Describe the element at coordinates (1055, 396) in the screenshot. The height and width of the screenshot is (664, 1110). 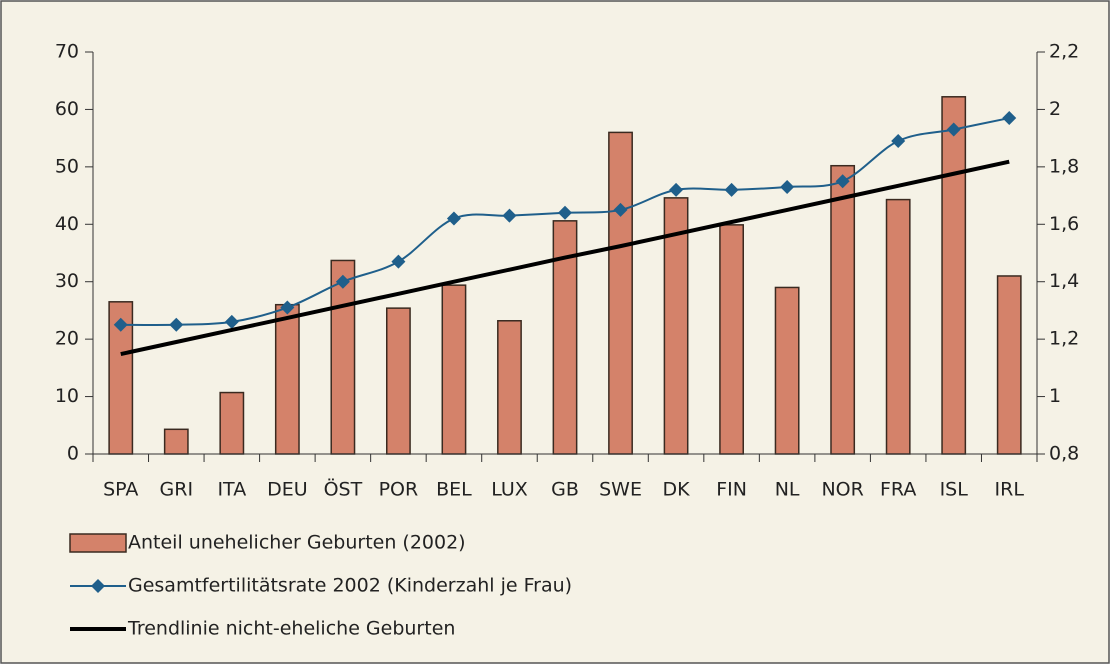
I see `y2-tick-label: 1` at that location.